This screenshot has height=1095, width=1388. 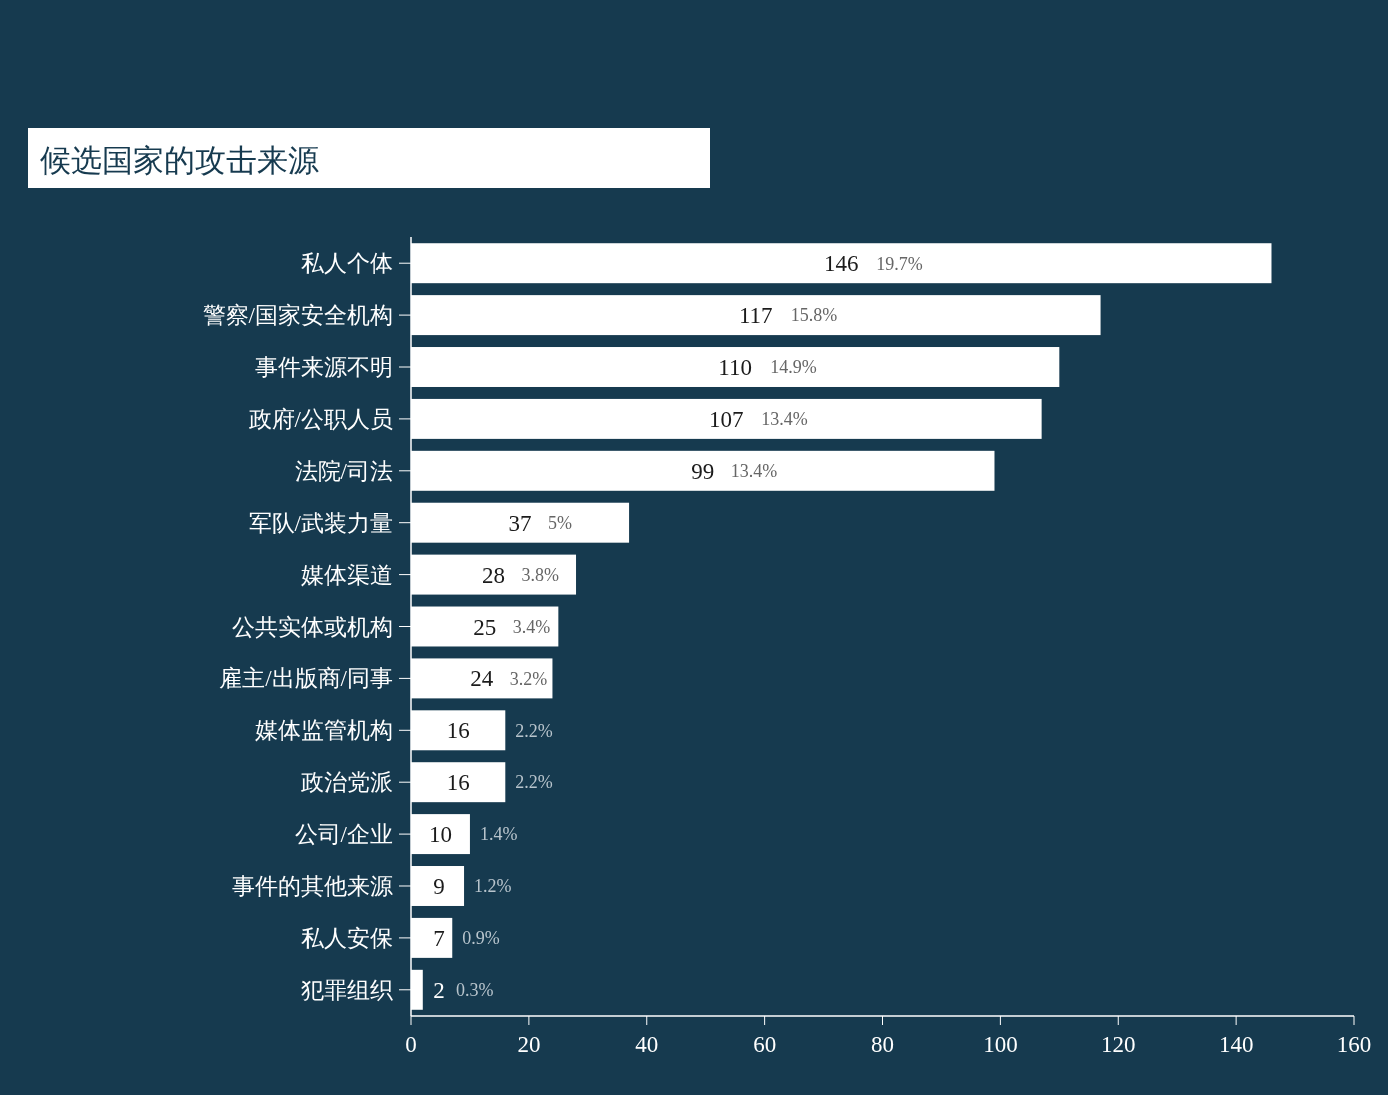 What do you see at coordinates (841, 264) in the screenshot?
I see `data-label: 146` at bounding box center [841, 264].